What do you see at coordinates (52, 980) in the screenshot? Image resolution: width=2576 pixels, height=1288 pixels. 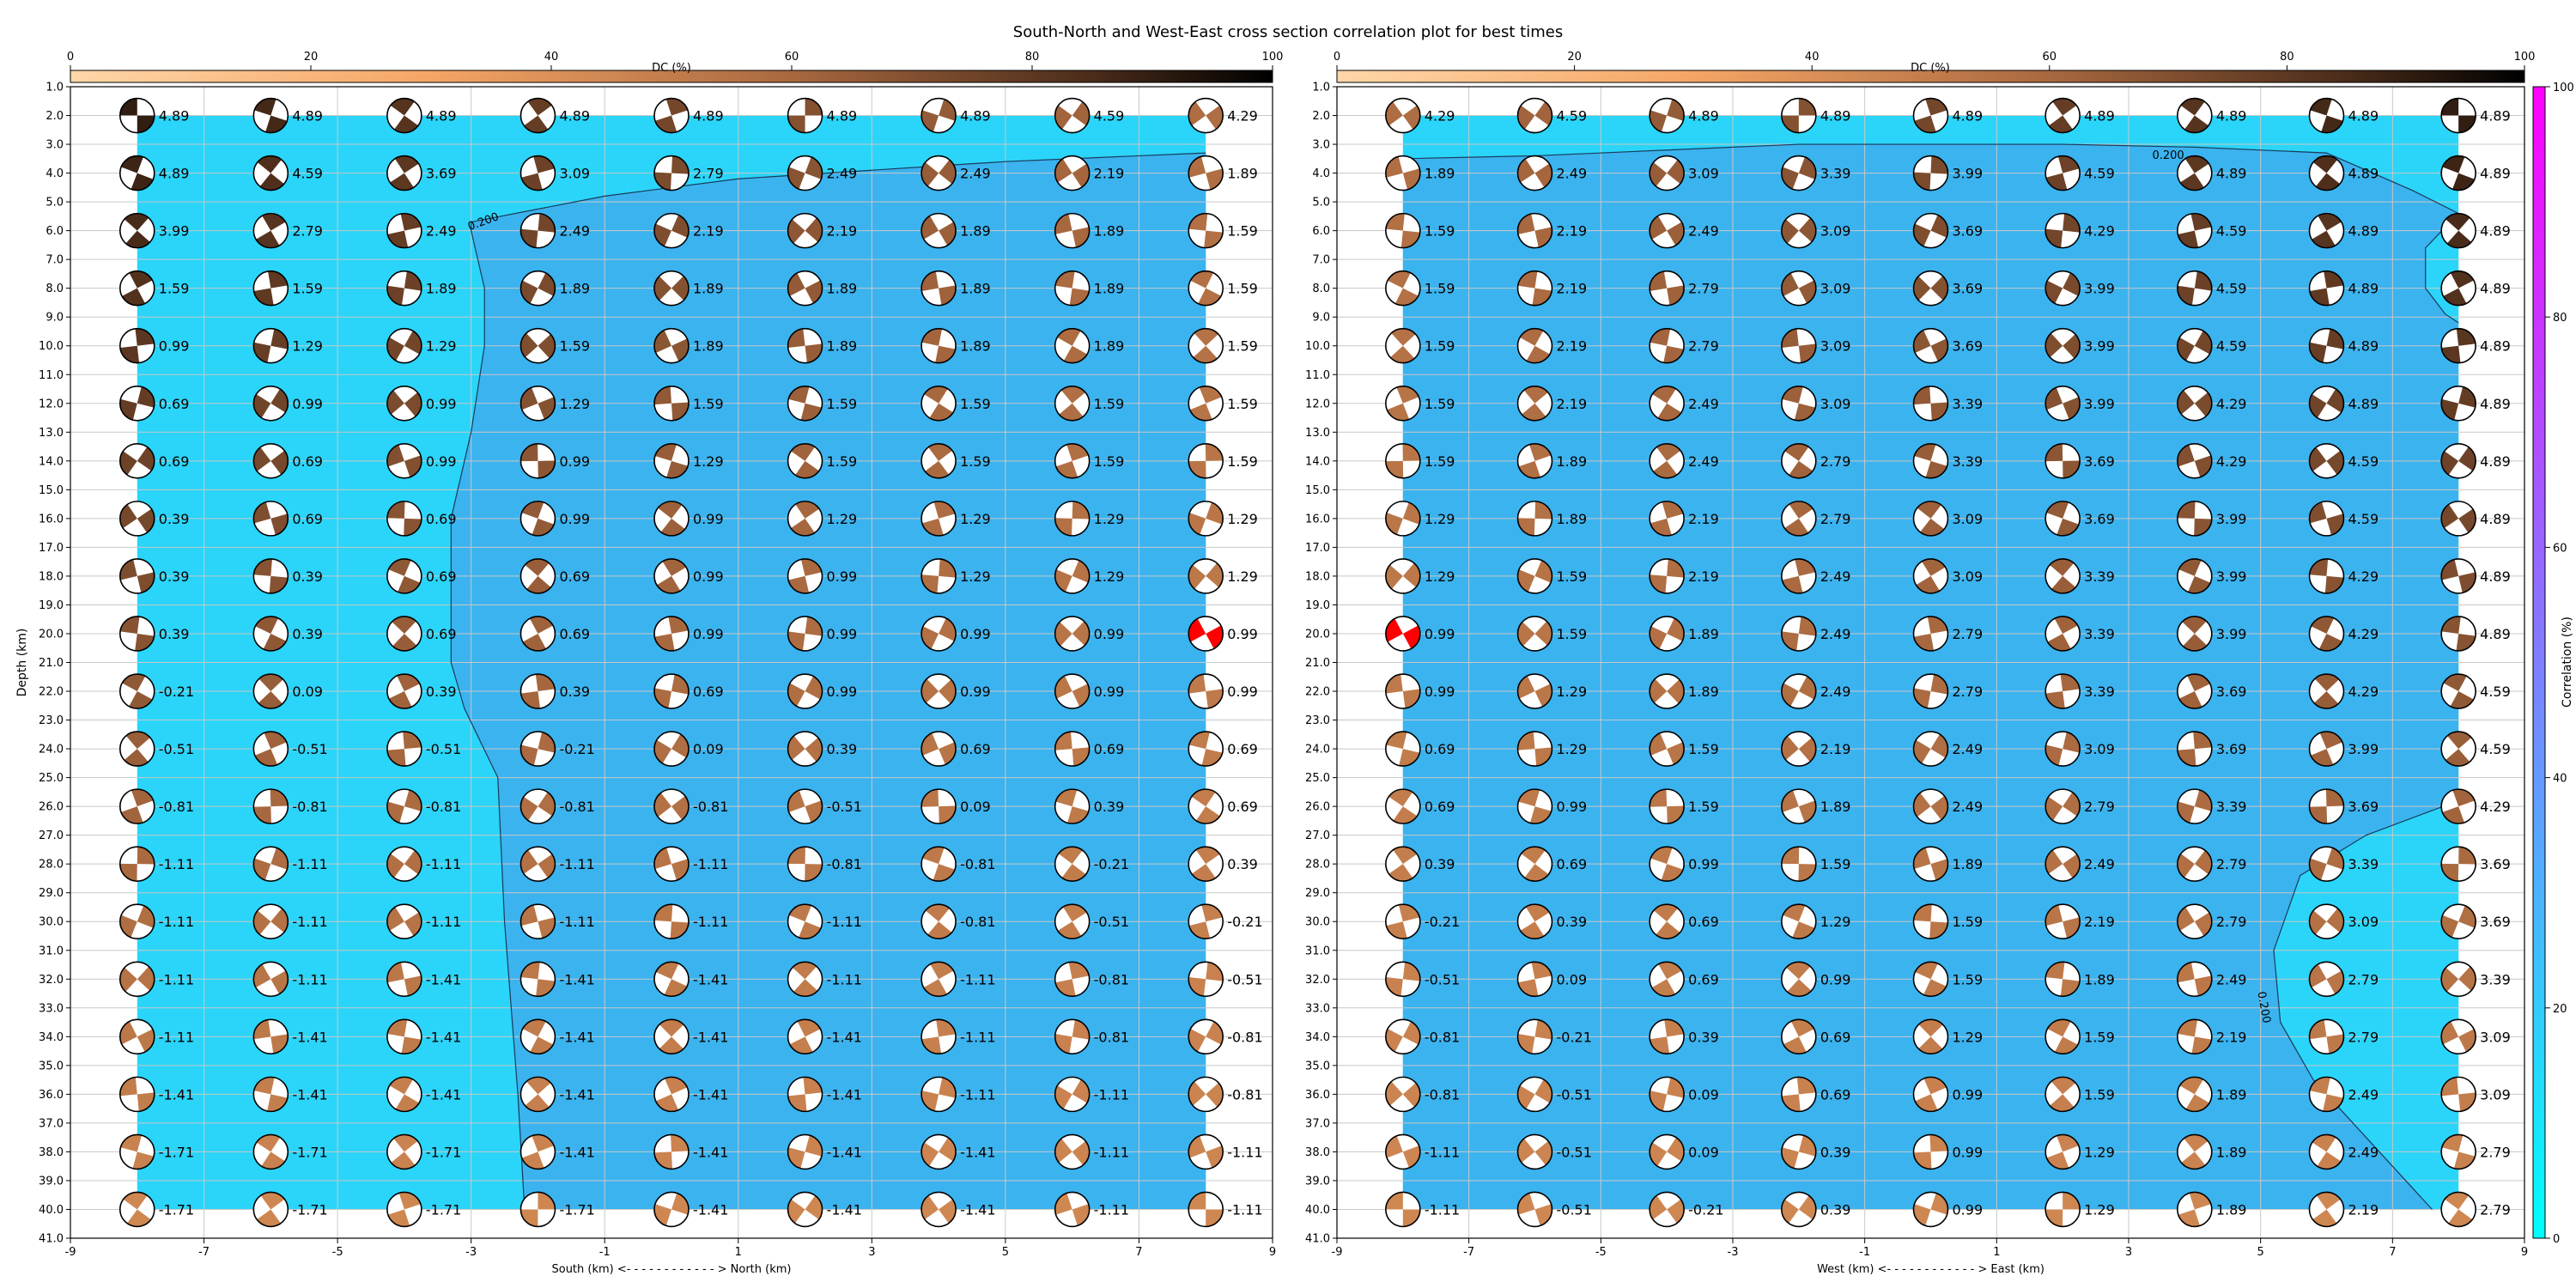 I see `y-tick-label: 32.0` at bounding box center [52, 980].